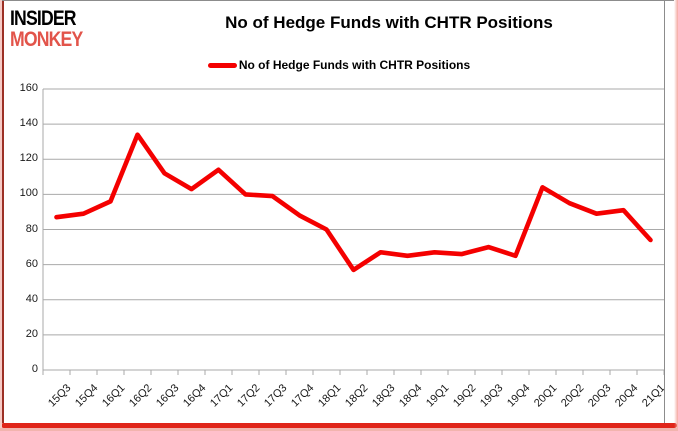  I want to click on y-axis-label-40: 40, so click(31, 298).